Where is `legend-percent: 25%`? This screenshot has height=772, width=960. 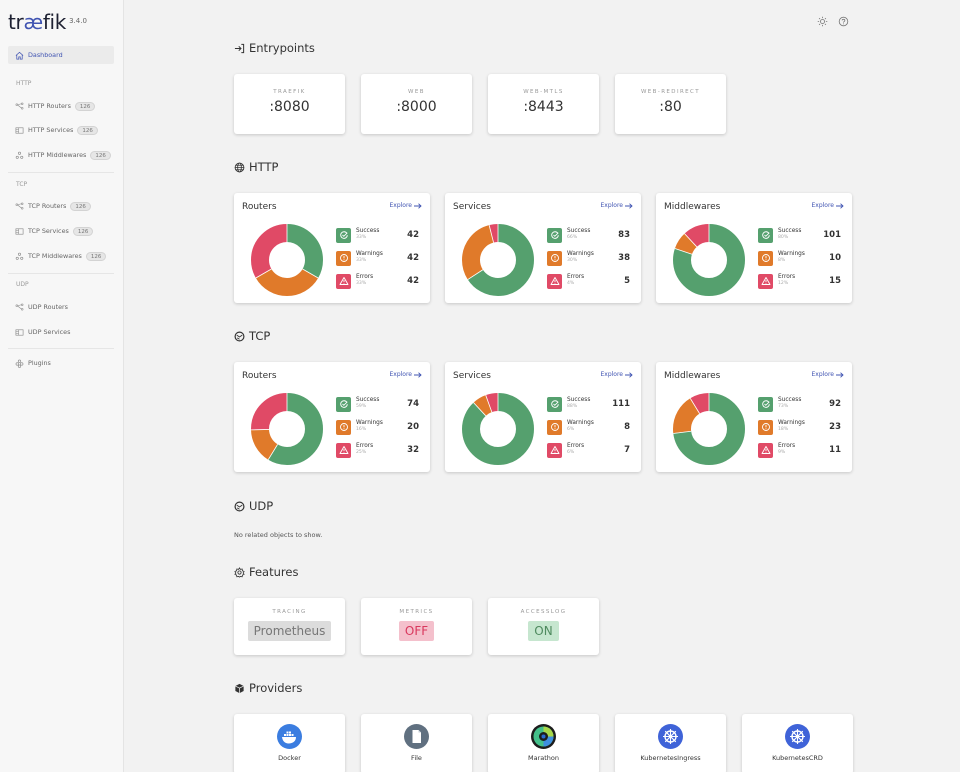 legend-percent: 25% is located at coordinates (361, 453).